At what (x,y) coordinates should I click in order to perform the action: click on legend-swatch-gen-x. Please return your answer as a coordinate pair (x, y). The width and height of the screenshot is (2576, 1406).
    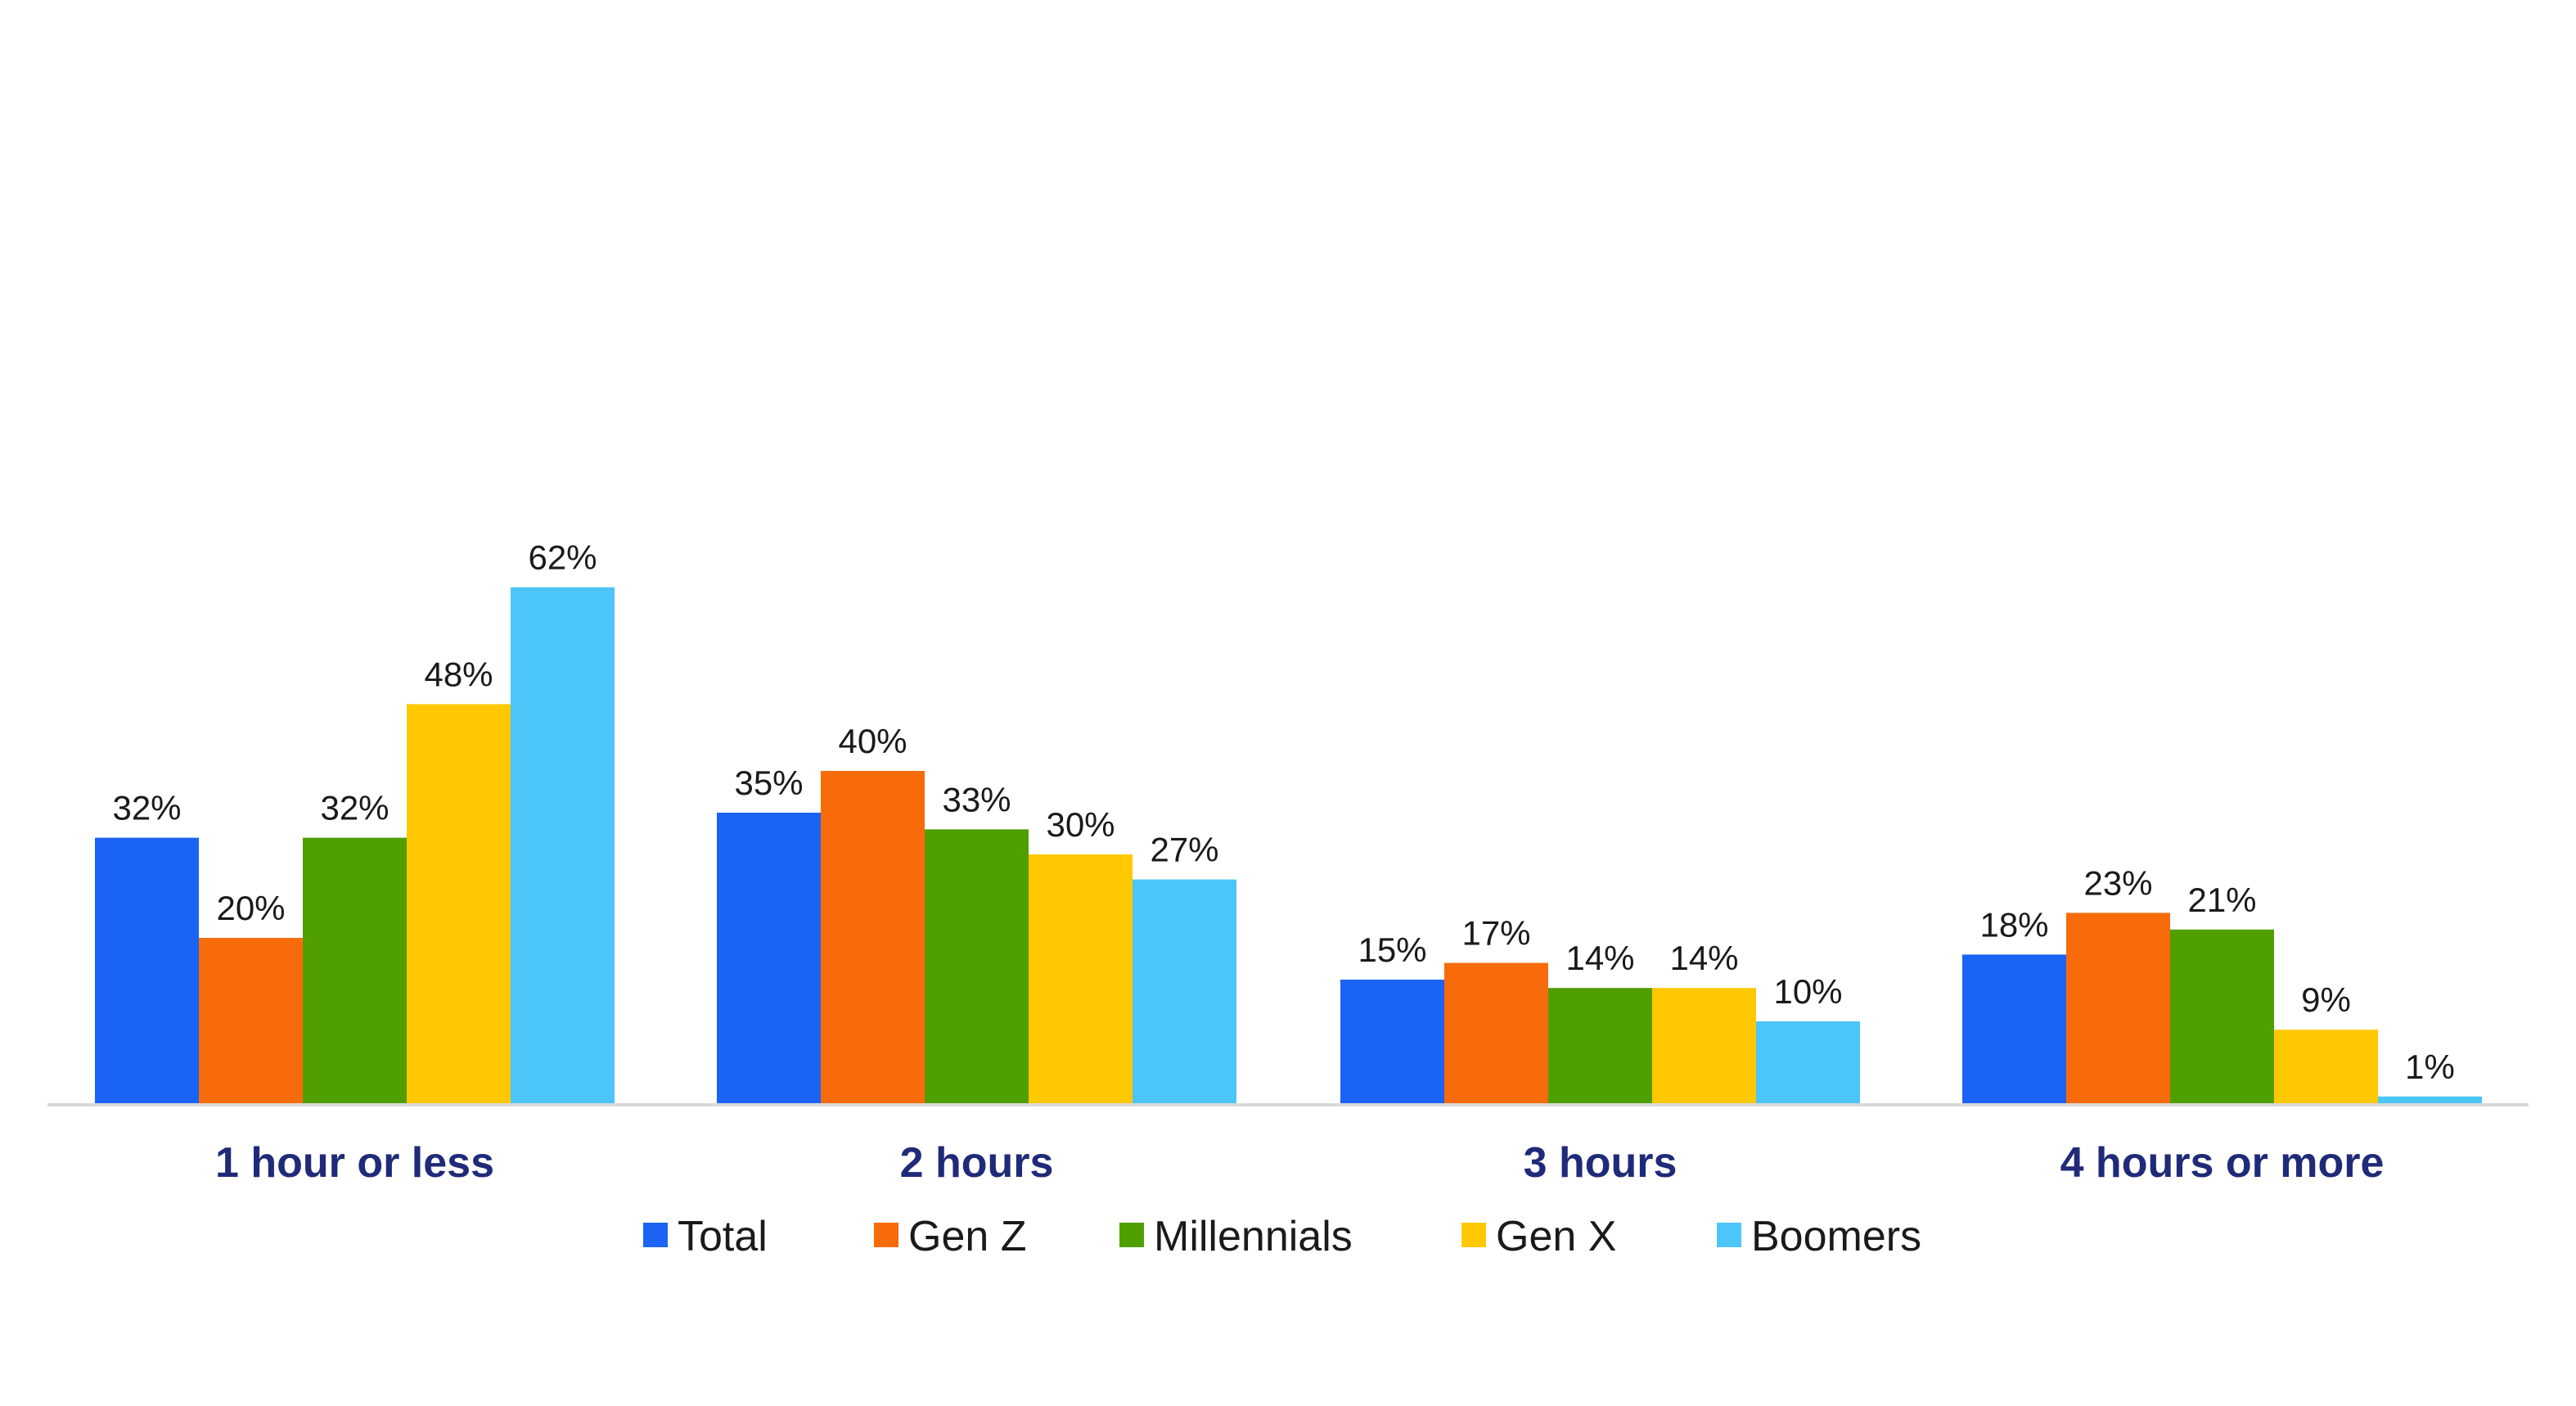
    Looking at the image, I should click on (1473, 1235).